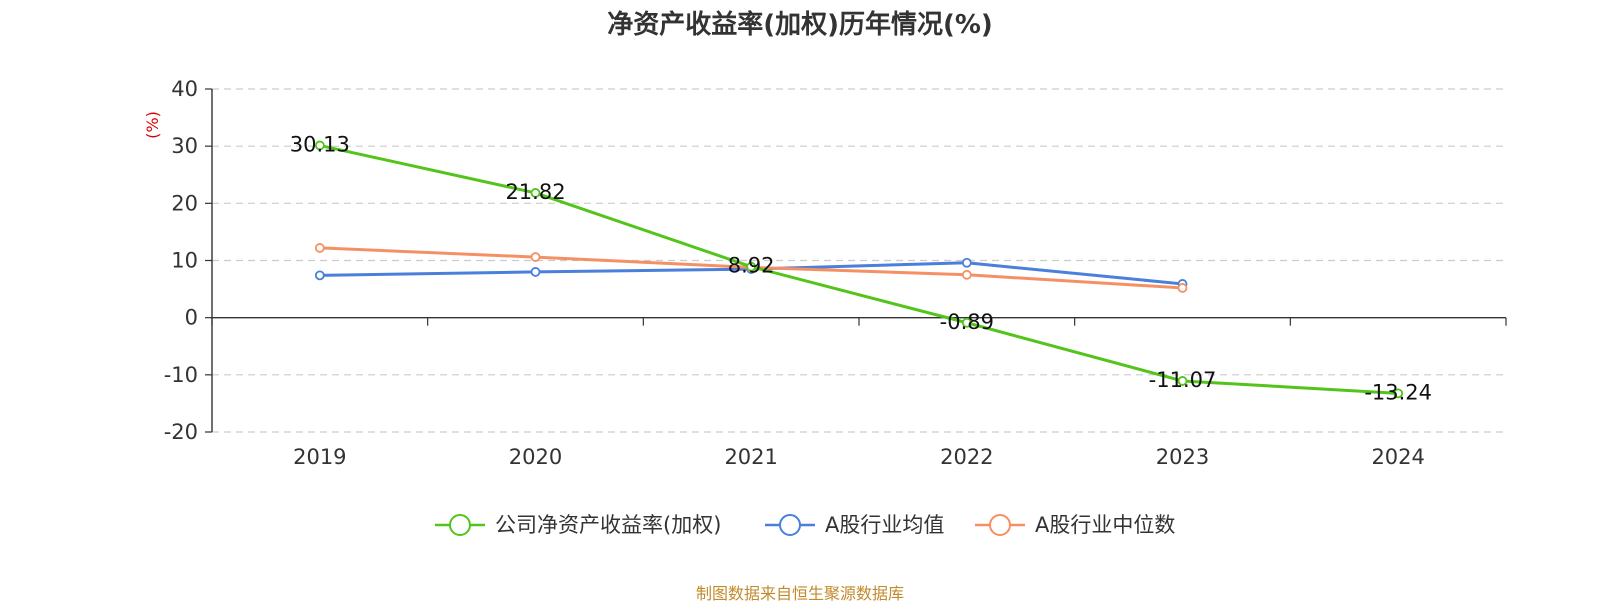  I want to click on x-tick-label-2023: 2023, so click(1182, 457).